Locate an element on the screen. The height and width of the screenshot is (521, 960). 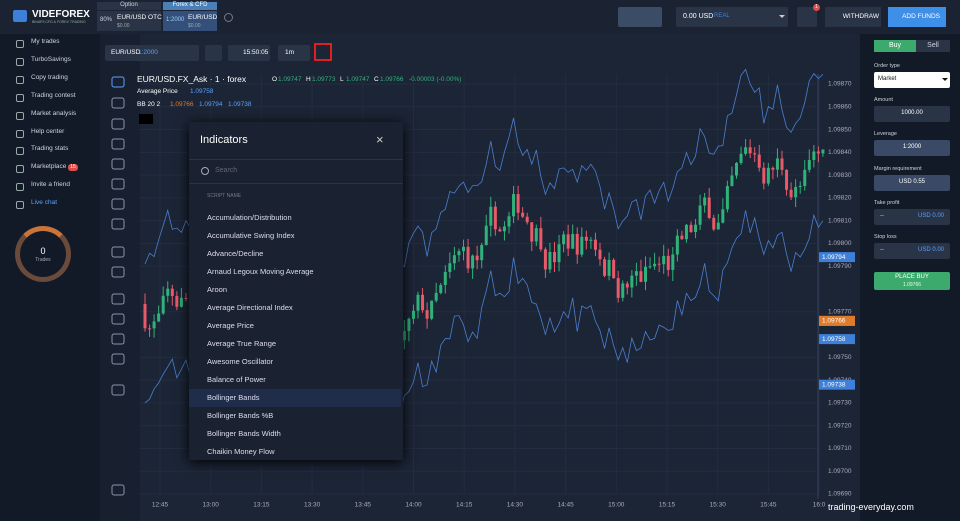
add-tab is located at coordinates (228, 17).